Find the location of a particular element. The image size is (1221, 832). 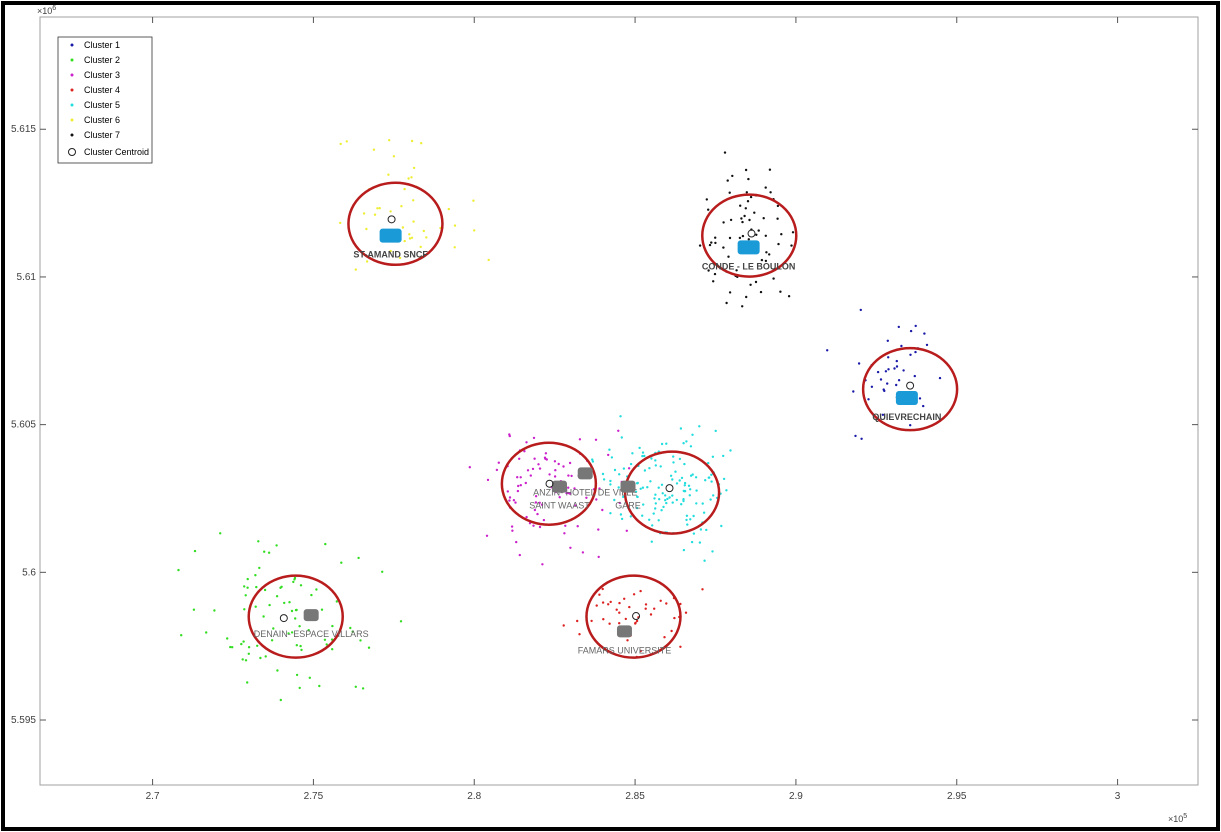

highlight-circle is located at coordinates (910, 389).